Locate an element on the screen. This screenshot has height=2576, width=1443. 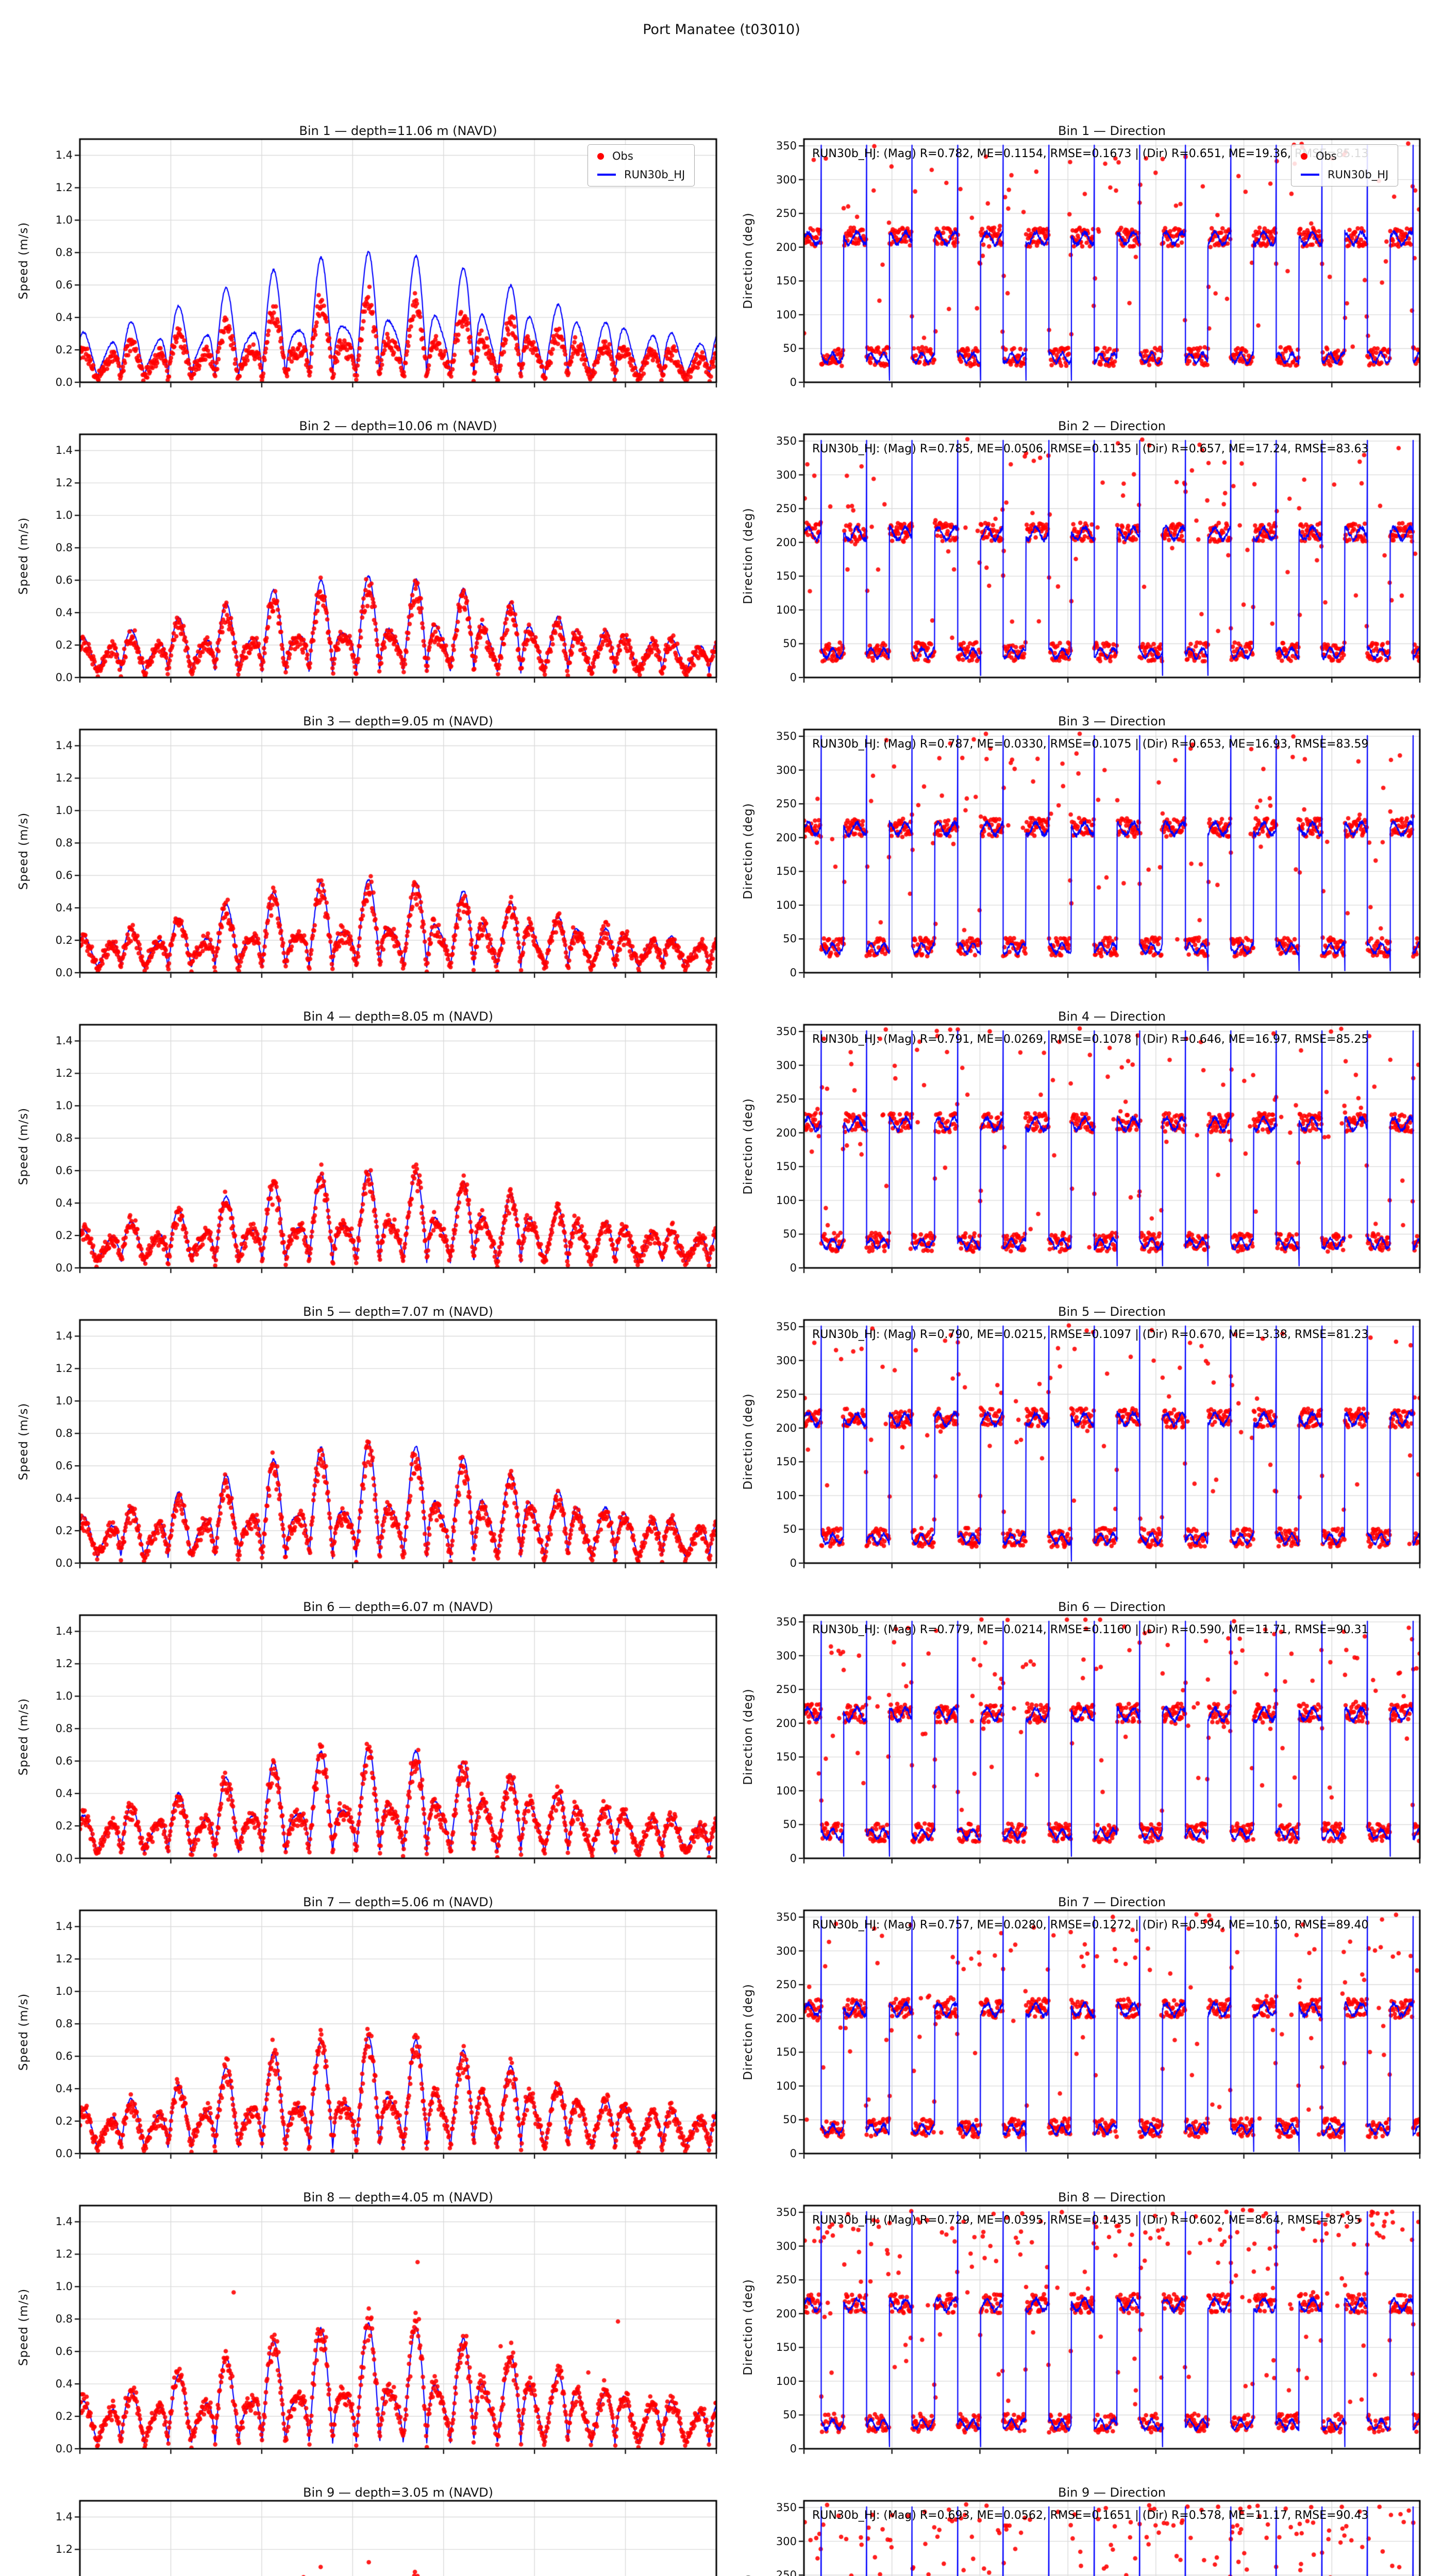
legend-model-label: RUN30b_HJ is located at coordinates (654, 174).